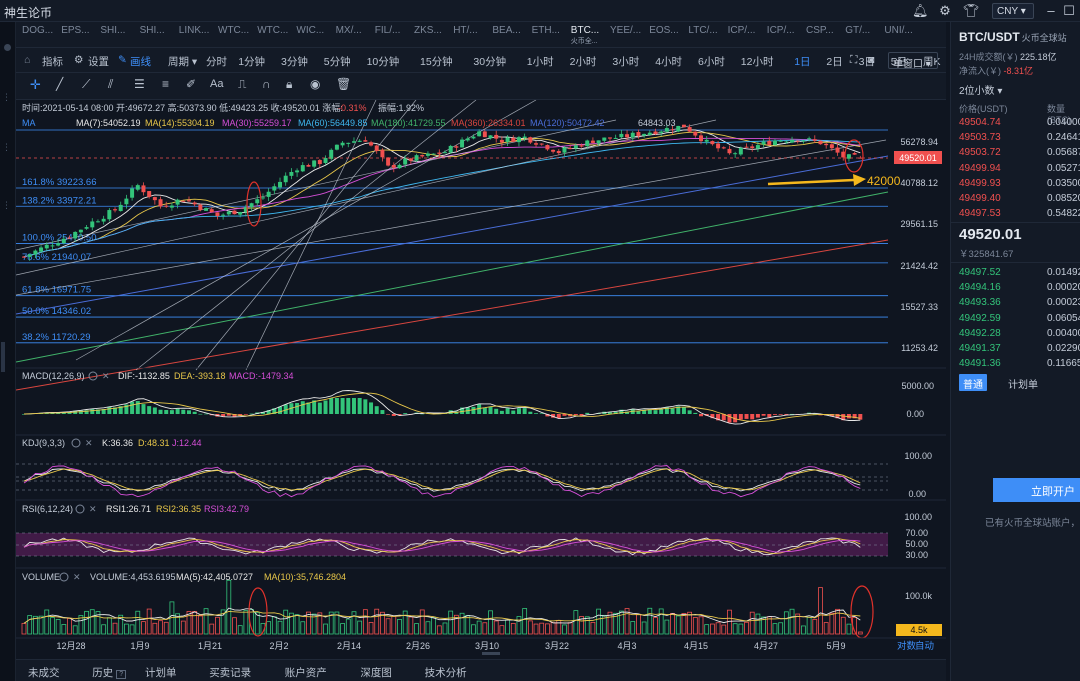 The width and height of the screenshot is (1080, 681). What do you see at coordinates (1051, 10) in the screenshot?
I see `minimize-icon: –` at bounding box center [1051, 10].